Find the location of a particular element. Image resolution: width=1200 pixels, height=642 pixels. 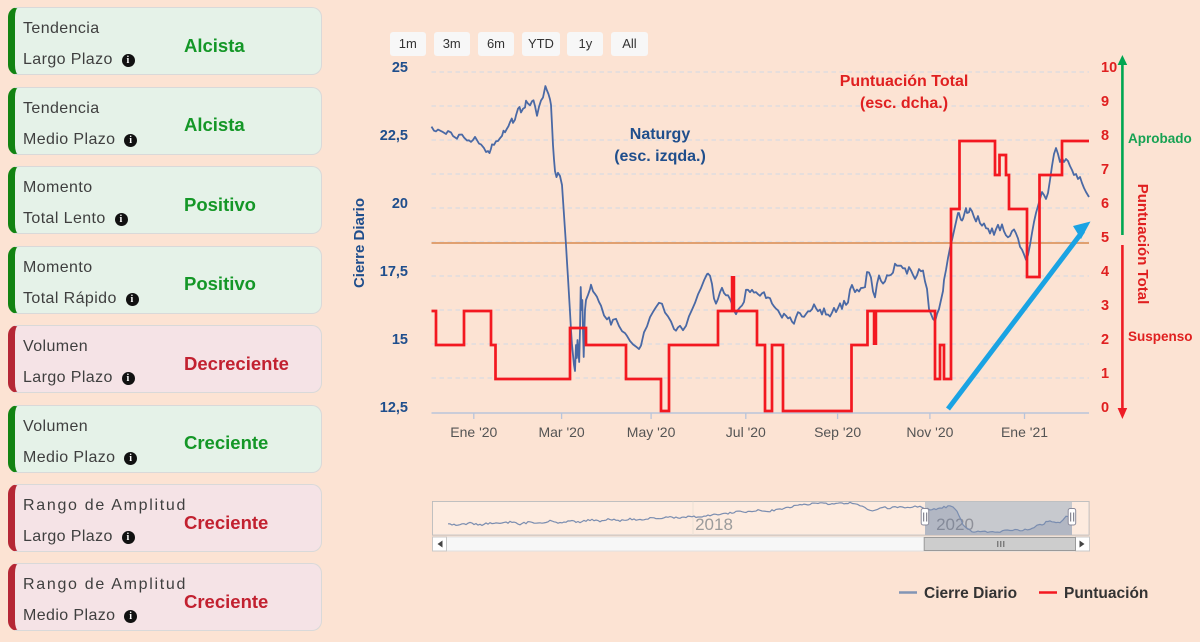

svg-text: Ene '21 is located at coordinates (1024, 432).